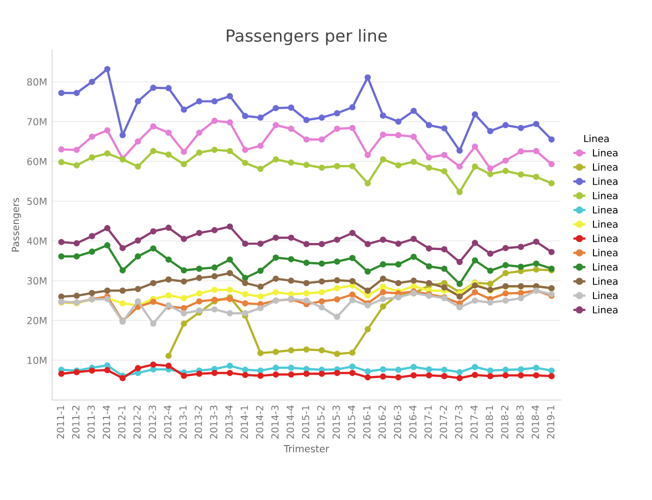 This screenshot has height=500, width=652. Describe the element at coordinates (60, 422) in the screenshot. I see `x-tick-label: 2011-1` at that location.